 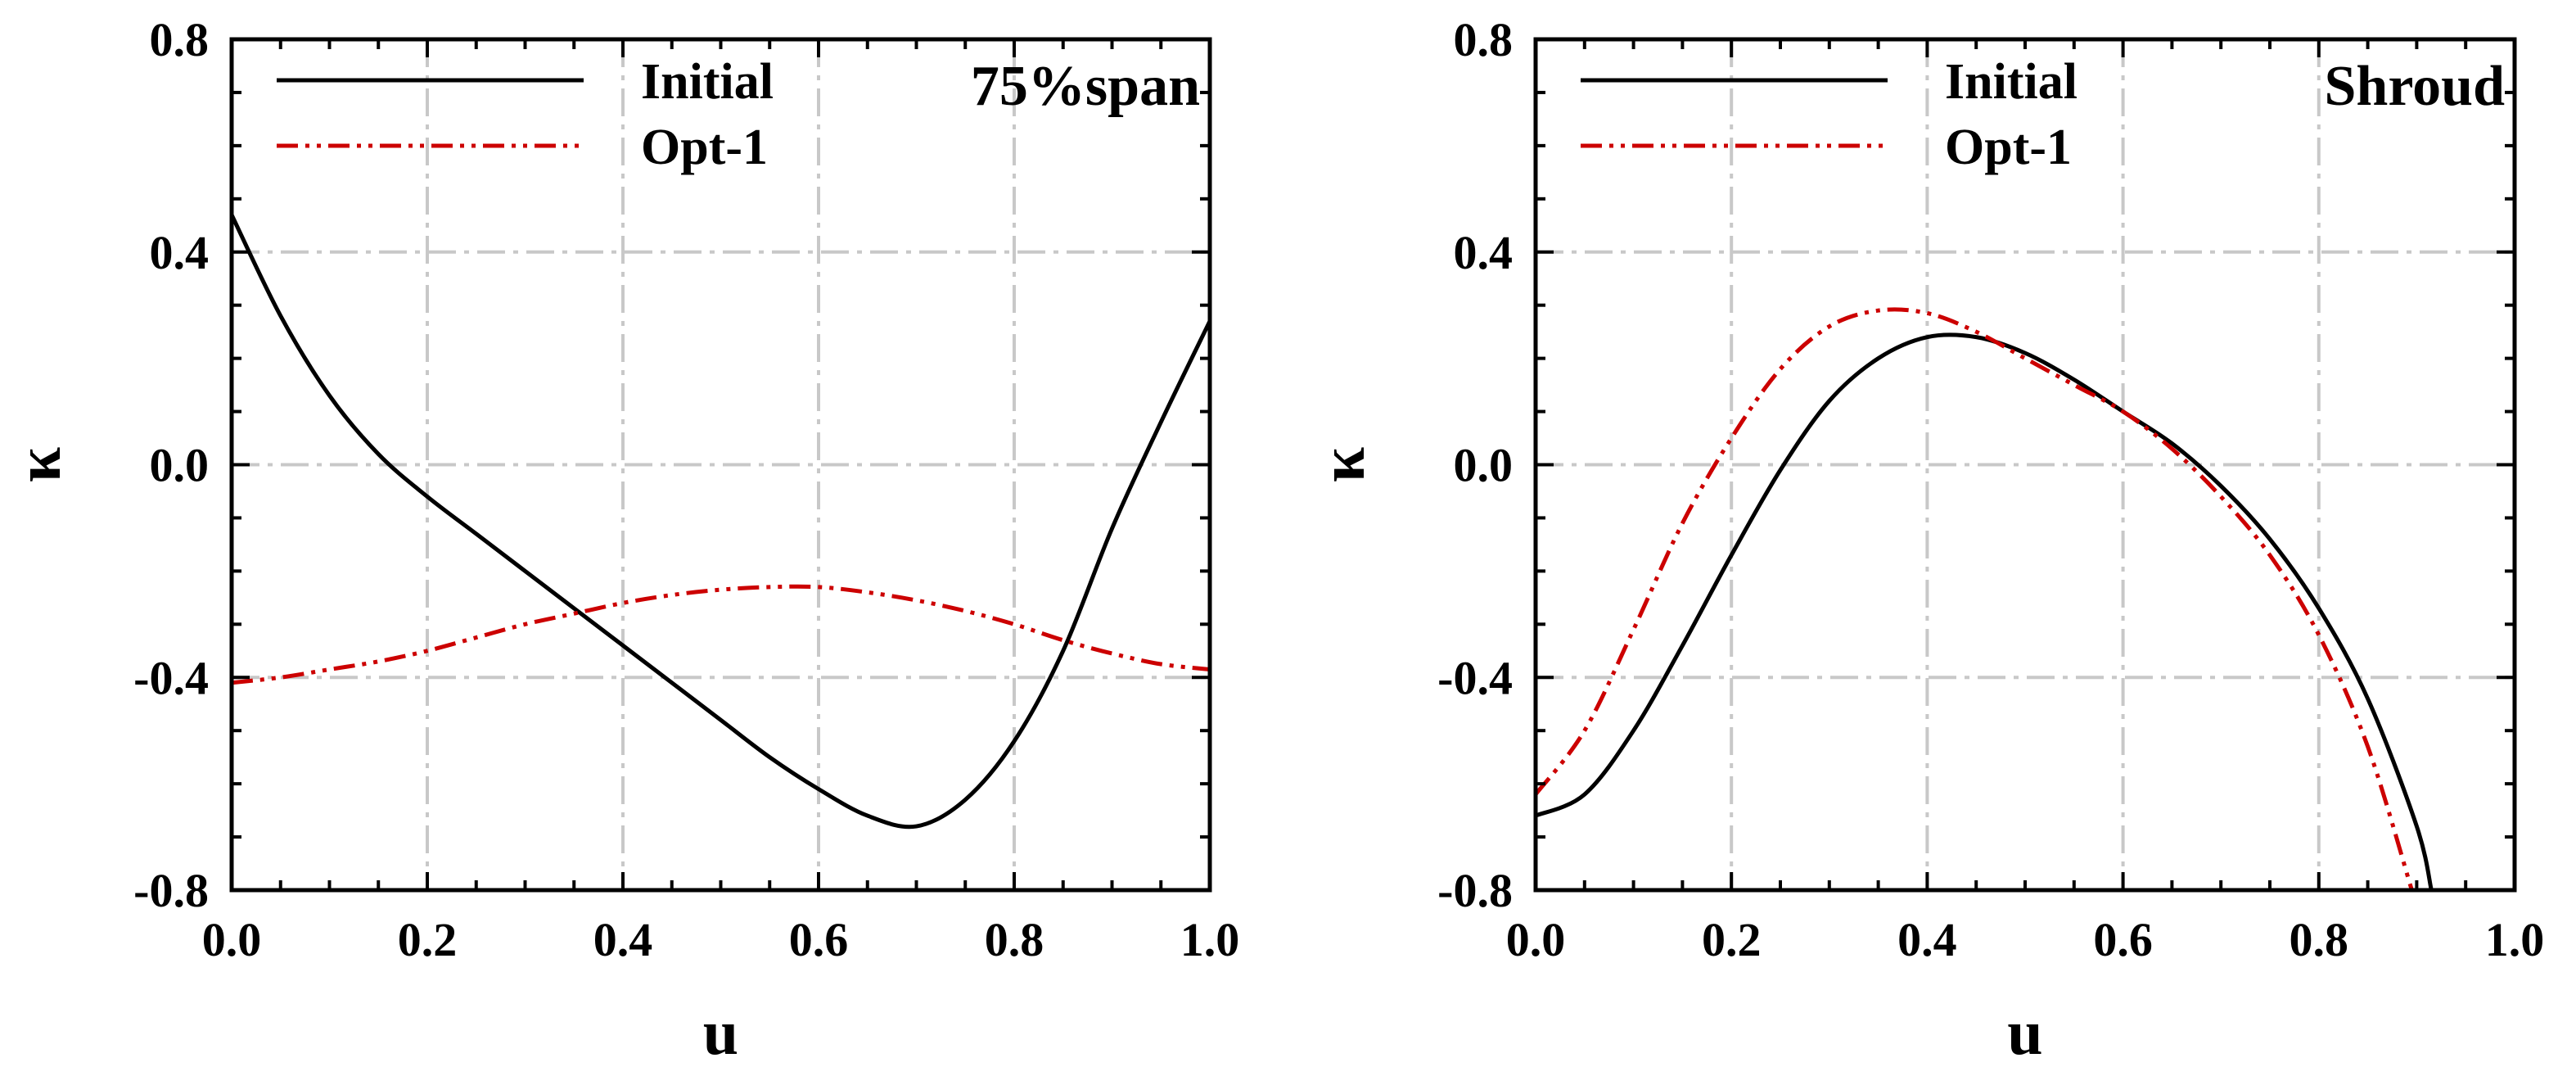 What do you see at coordinates (2414, 86) in the screenshot?
I see `panel-title: Shroud` at bounding box center [2414, 86].